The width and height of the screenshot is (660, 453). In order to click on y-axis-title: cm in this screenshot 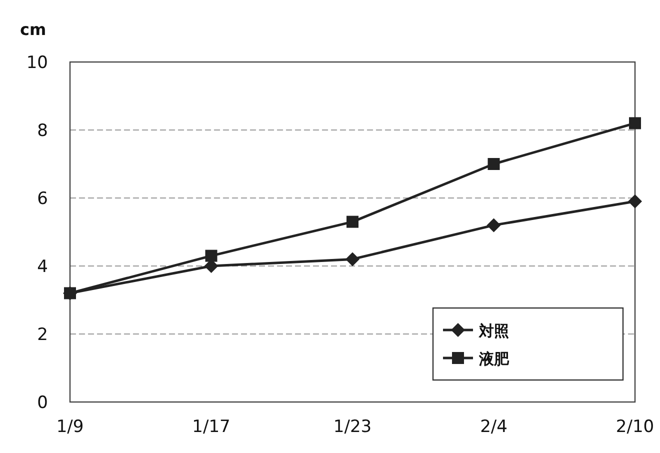, I will do `click(33, 29)`.